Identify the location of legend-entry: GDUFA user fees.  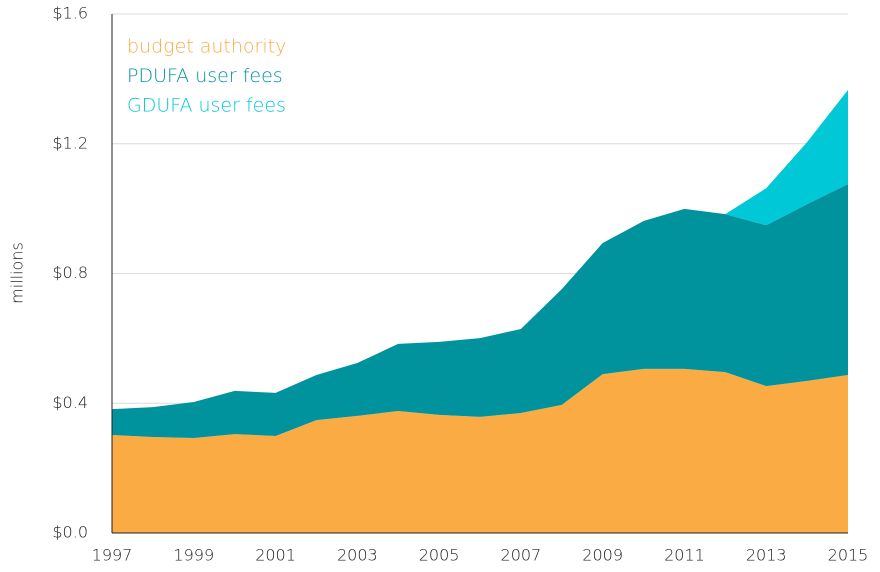
(206, 106).